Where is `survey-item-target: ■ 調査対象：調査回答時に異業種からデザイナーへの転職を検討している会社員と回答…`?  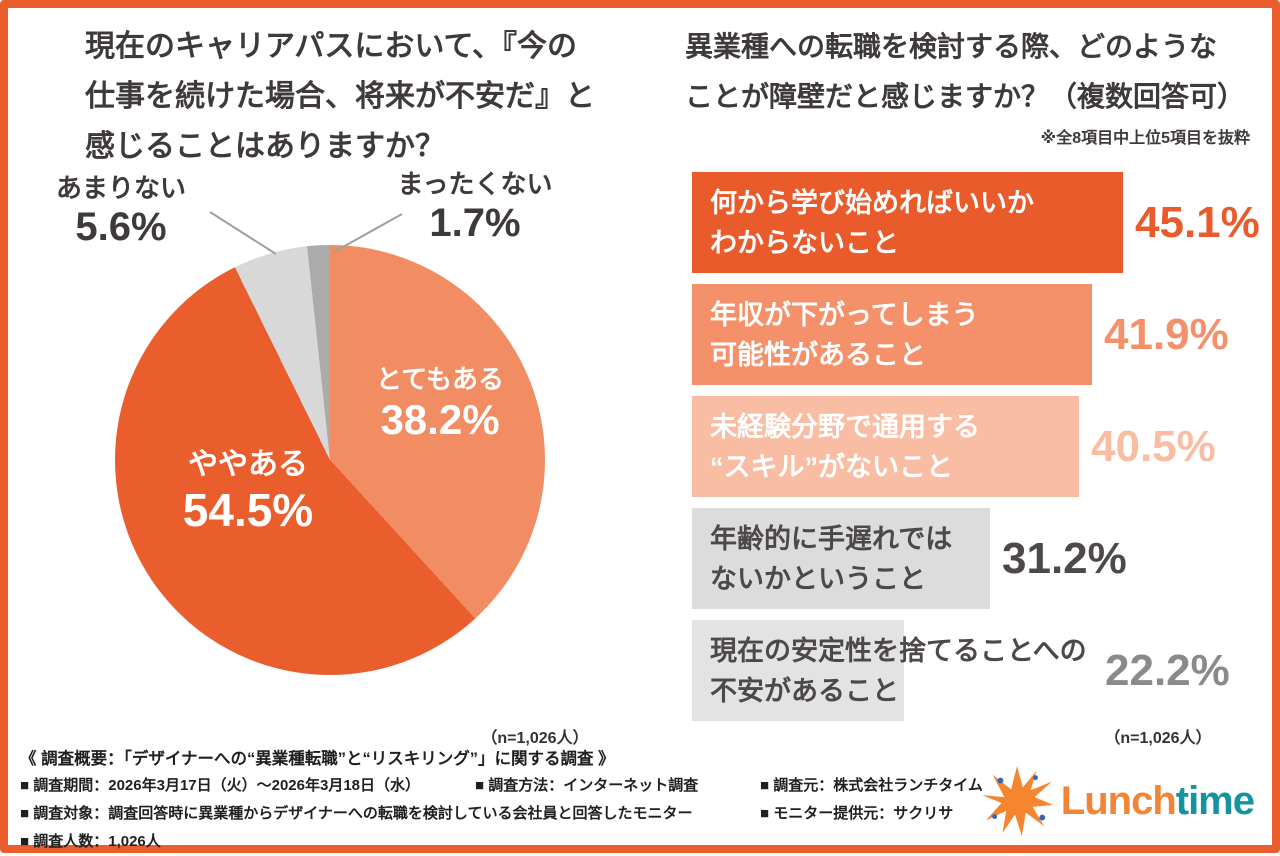 survey-item-target: ■ 調査対象：調査回答時に異業種からデザイナーへの転職を検討している会社員と回答… is located at coordinates (356, 813).